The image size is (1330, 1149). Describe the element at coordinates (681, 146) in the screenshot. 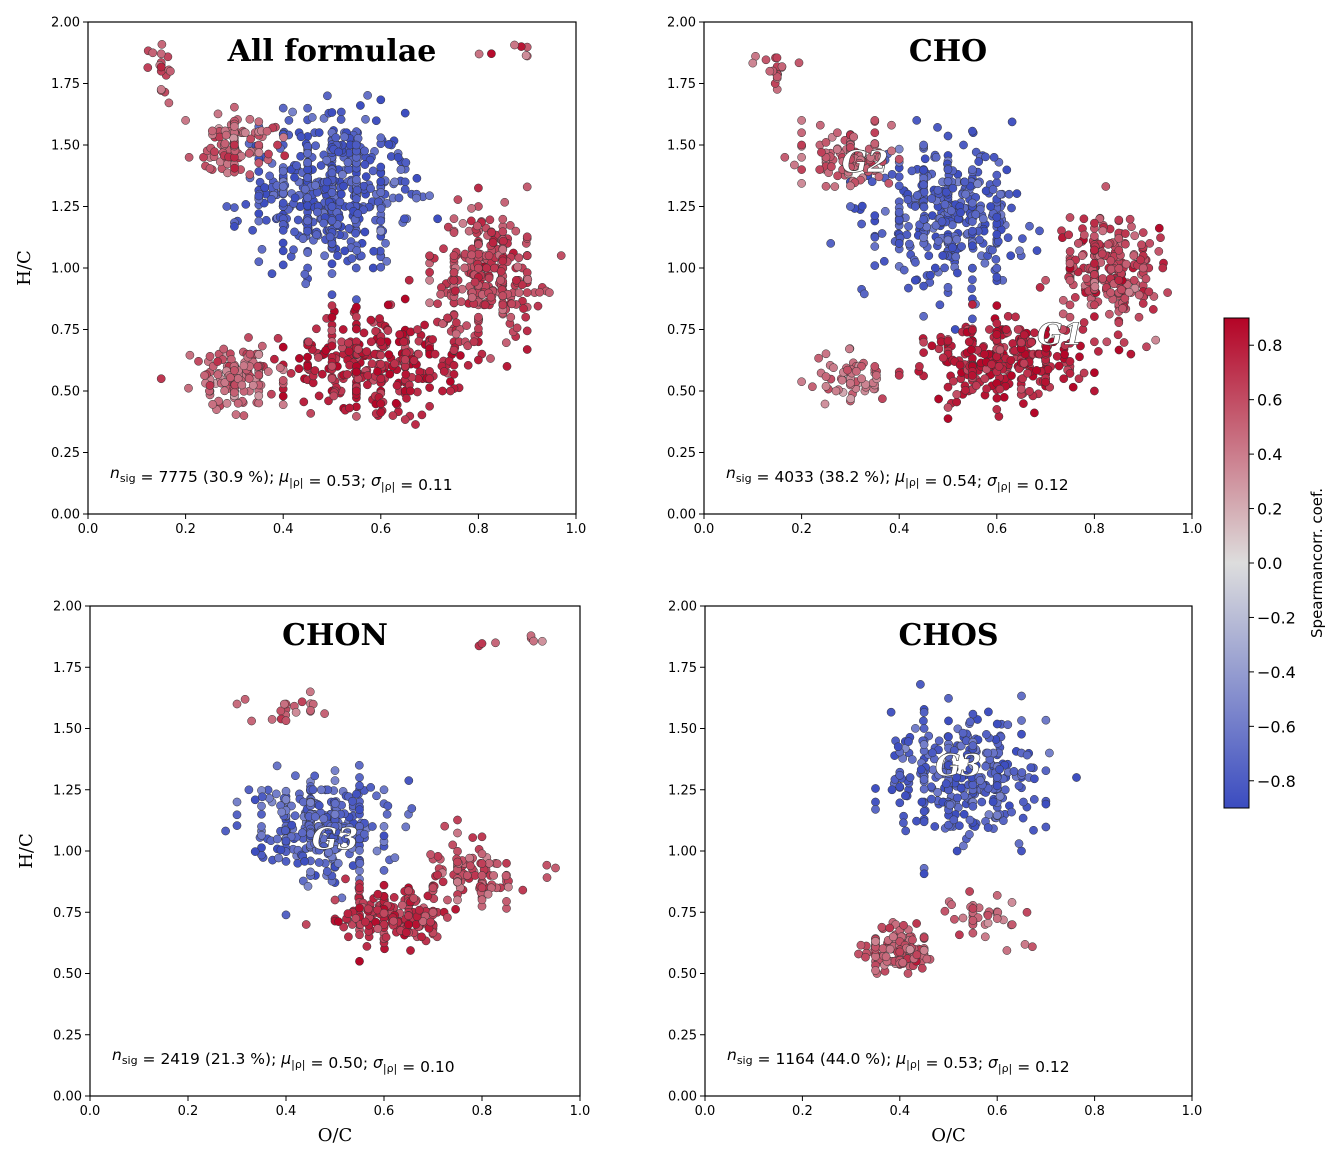

I see `y-tick-label: 1.50` at that location.